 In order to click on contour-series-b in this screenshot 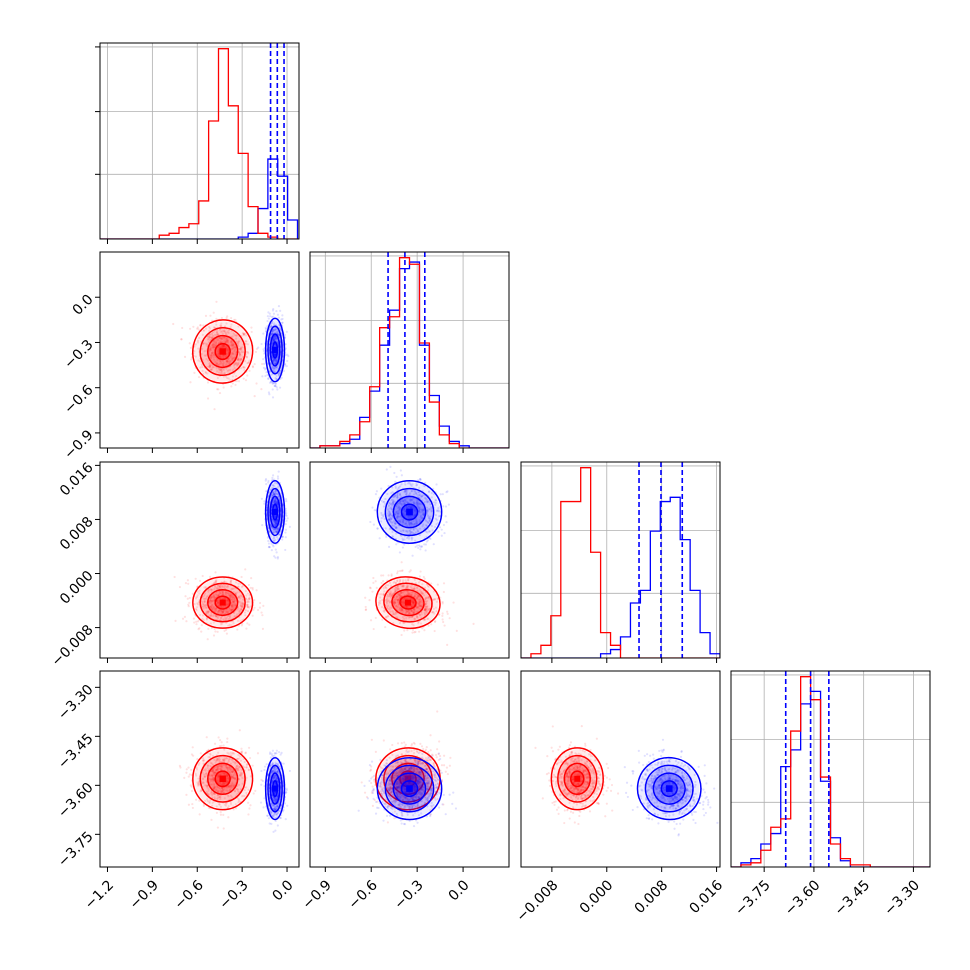, I will do `click(275, 350)`.